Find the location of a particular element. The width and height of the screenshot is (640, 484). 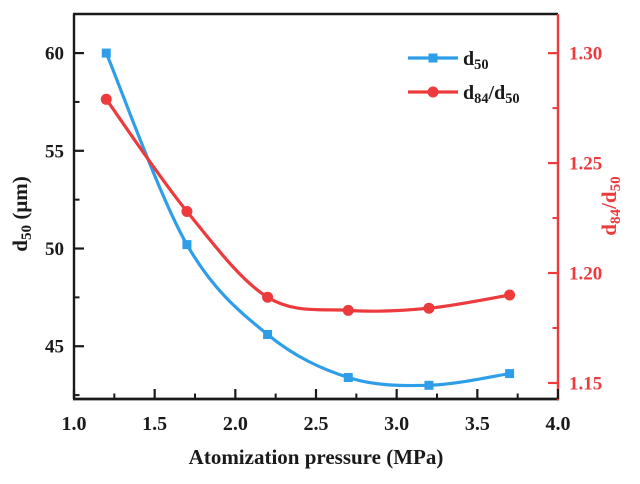

y-left-tick-label: 60 is located at coordinates (54, 54).